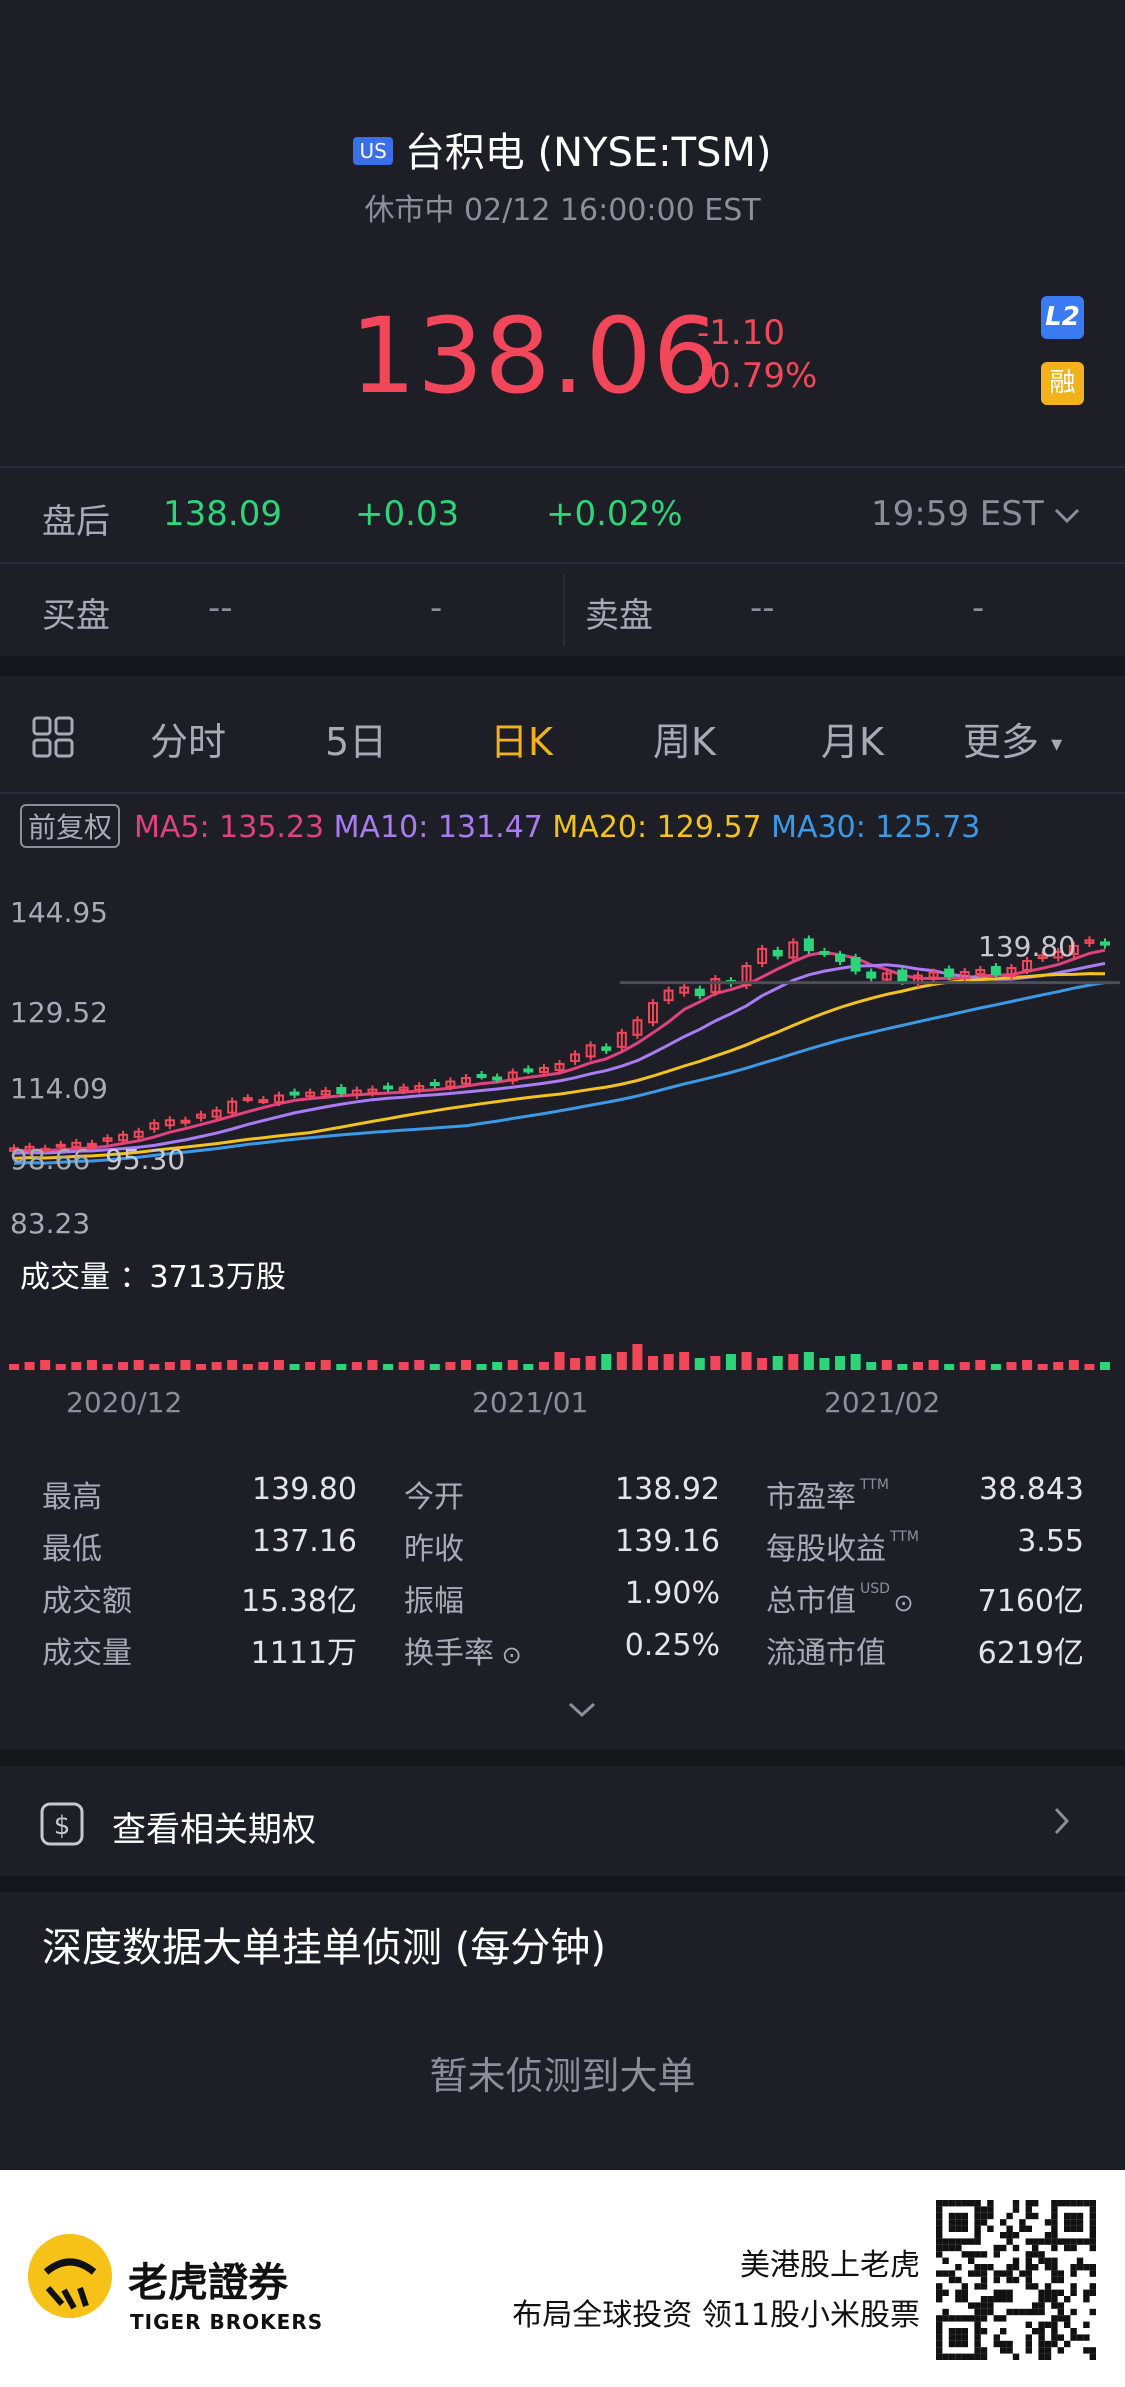  What do you see at coordinates (1012, 738) in the screenshot?
I see `tab-more: 更多 ▾` at bounding box center [1012, 738].